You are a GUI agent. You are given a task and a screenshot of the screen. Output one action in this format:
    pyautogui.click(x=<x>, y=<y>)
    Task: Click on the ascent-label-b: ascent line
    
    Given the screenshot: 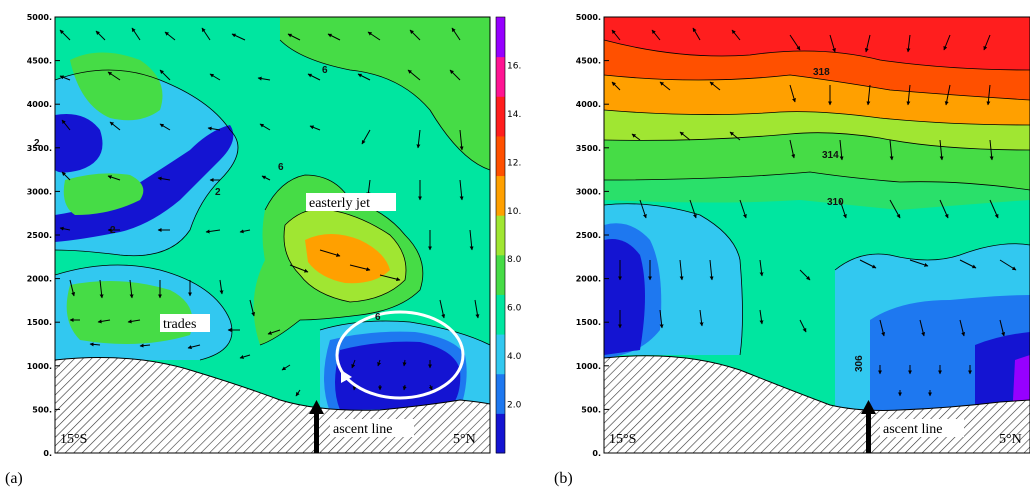 What is the action you would take?
    pyautogui.click(x=912, y=429)
    